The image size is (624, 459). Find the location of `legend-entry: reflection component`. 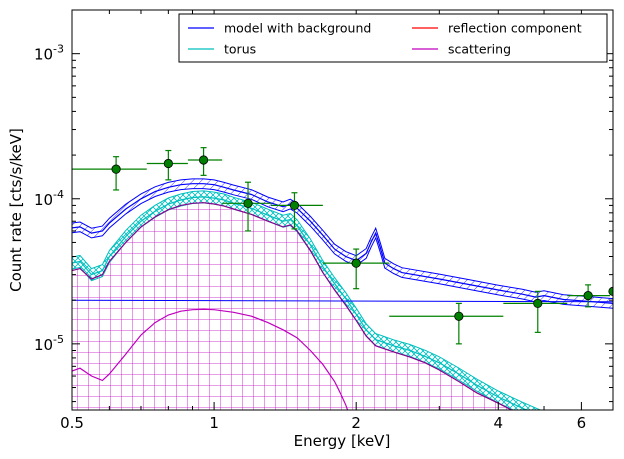

legend-entry: reflection component is located at coordinates (497, 28).